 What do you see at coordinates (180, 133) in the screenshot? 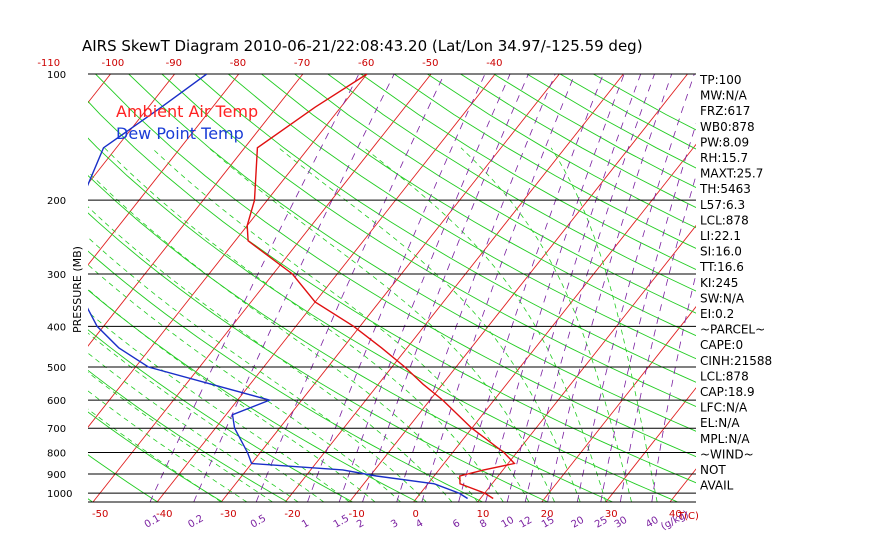
I see `legend-dew-point-temp: Dew Point Temp` at bounding box center [180, 133].